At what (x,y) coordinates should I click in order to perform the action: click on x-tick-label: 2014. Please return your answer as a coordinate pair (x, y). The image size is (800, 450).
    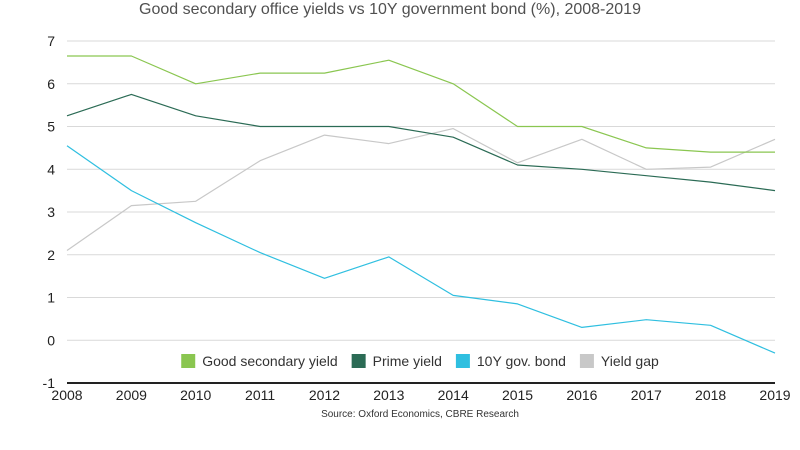
    Looking at the image, I should click on (453, 395).